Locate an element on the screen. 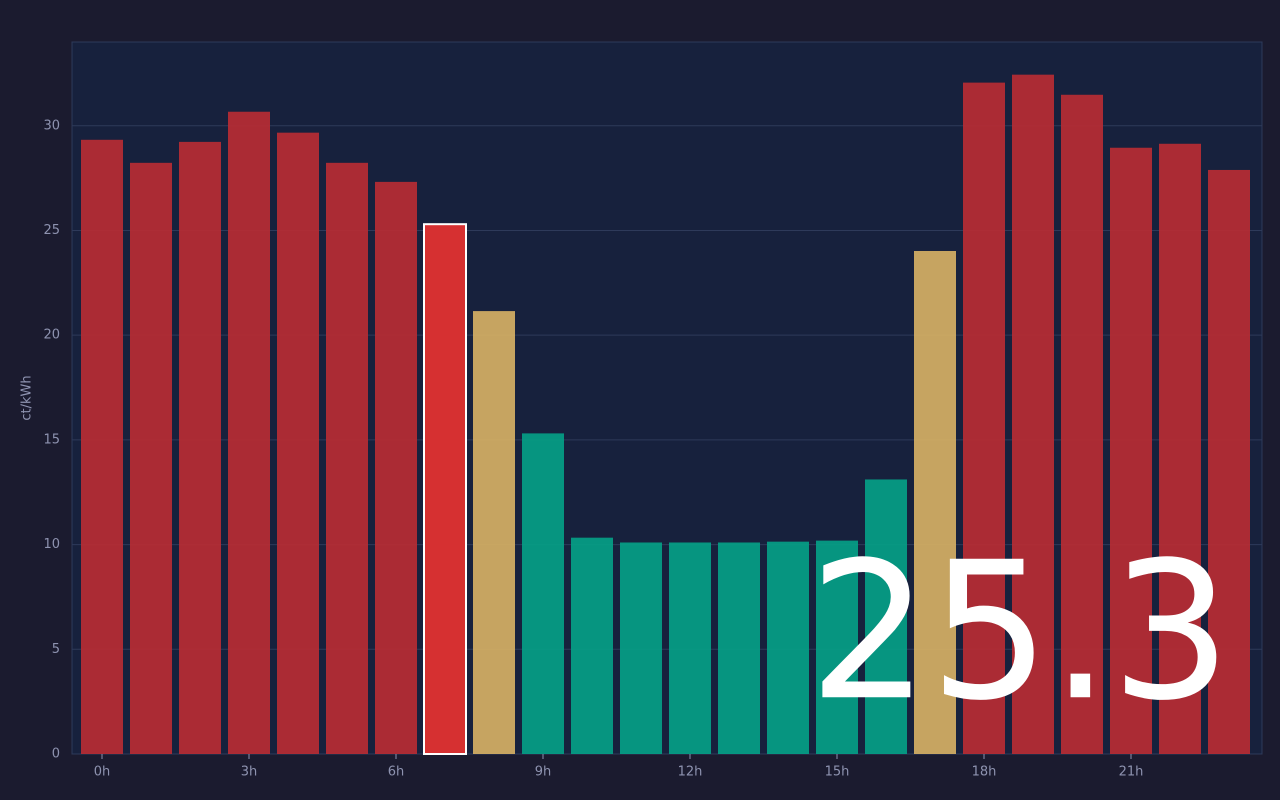 This screenshot has width=1280, height=800. x-tick-label: 6h is located at coordinates (396, 772).